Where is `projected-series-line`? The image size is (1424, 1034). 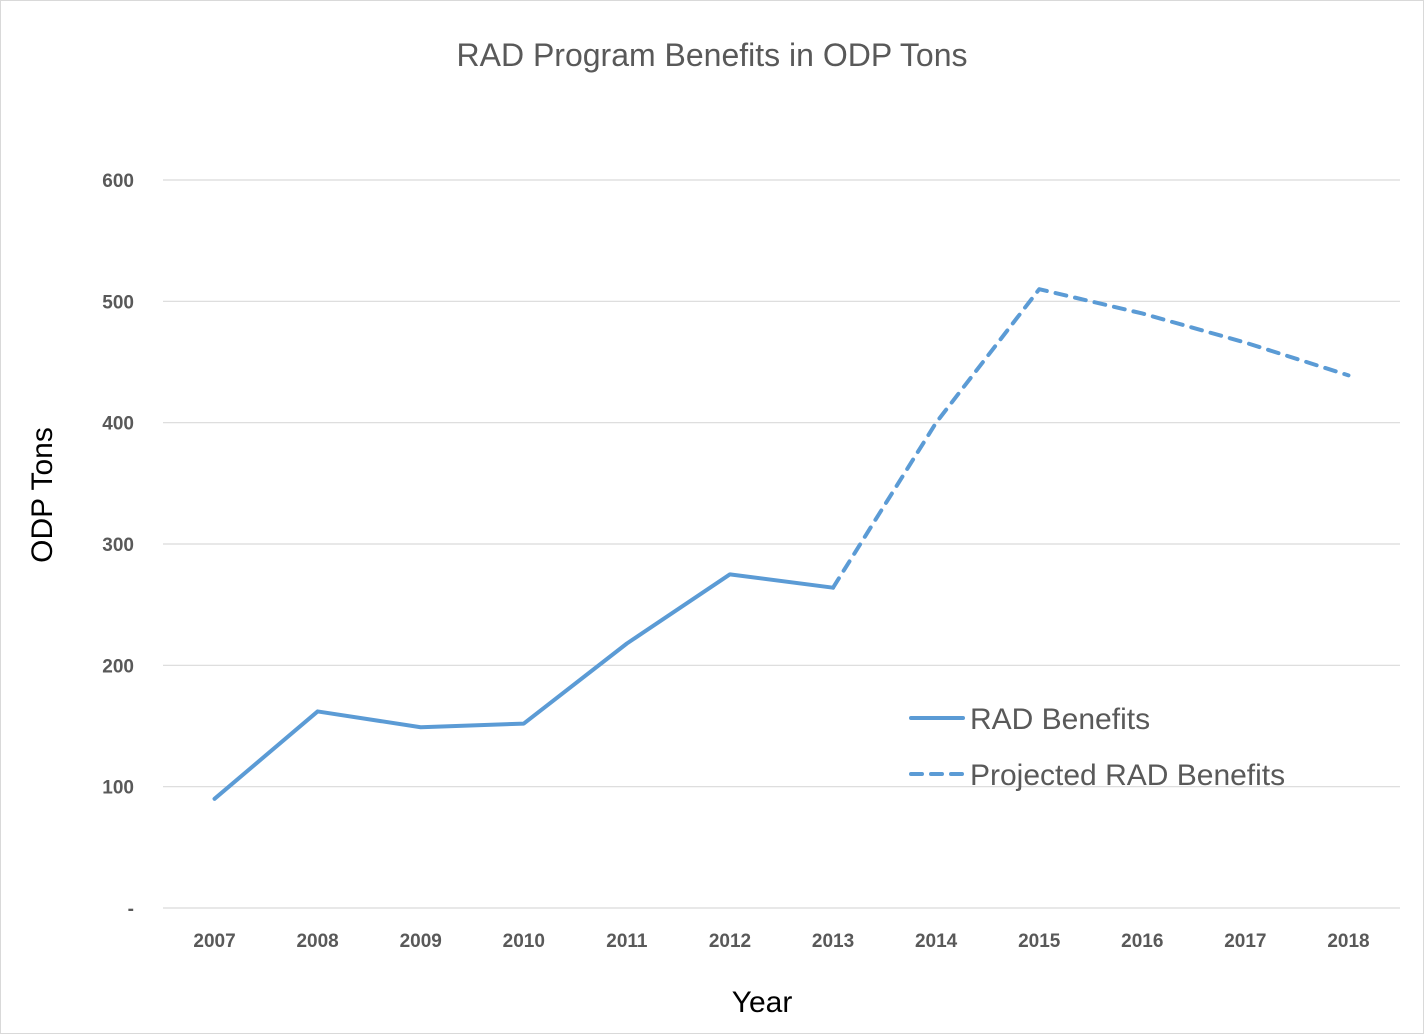 projected-series-line is located at coordinates (1091, 438).